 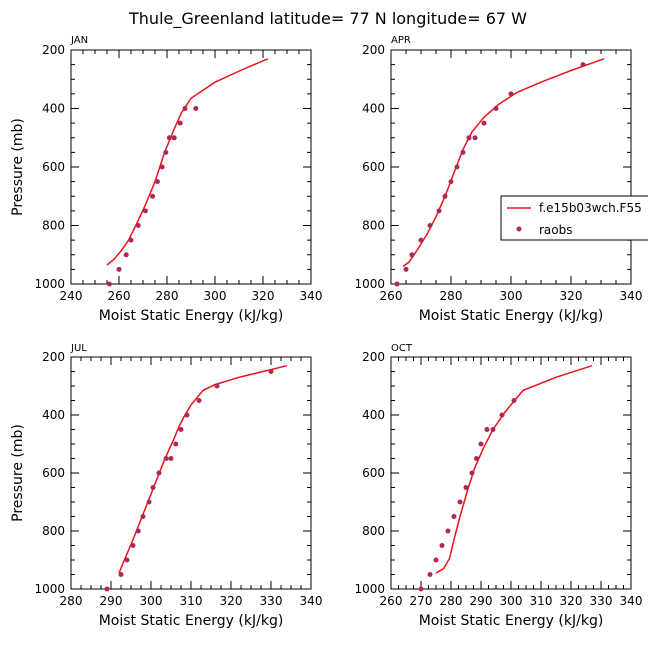 What do you see at coordinates (373, 415) in the screenshot?
I see `y-tick-label-oct: 400` at bounding box center [373, 415].